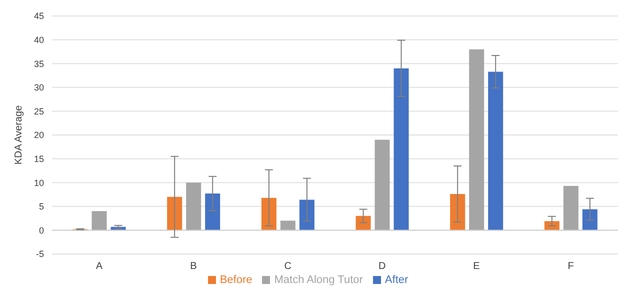 The image size is (640, 296). I want to click on x-tick-label: A, so click(99, 266).